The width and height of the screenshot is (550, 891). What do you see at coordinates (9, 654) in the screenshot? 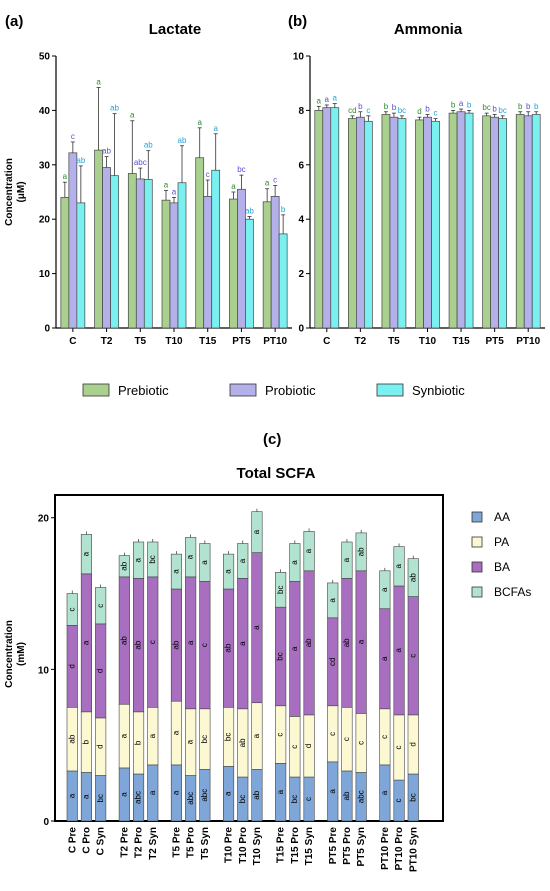
I see `scfa-ylabel-line1: Concentration` at bounding box center [9, 654].